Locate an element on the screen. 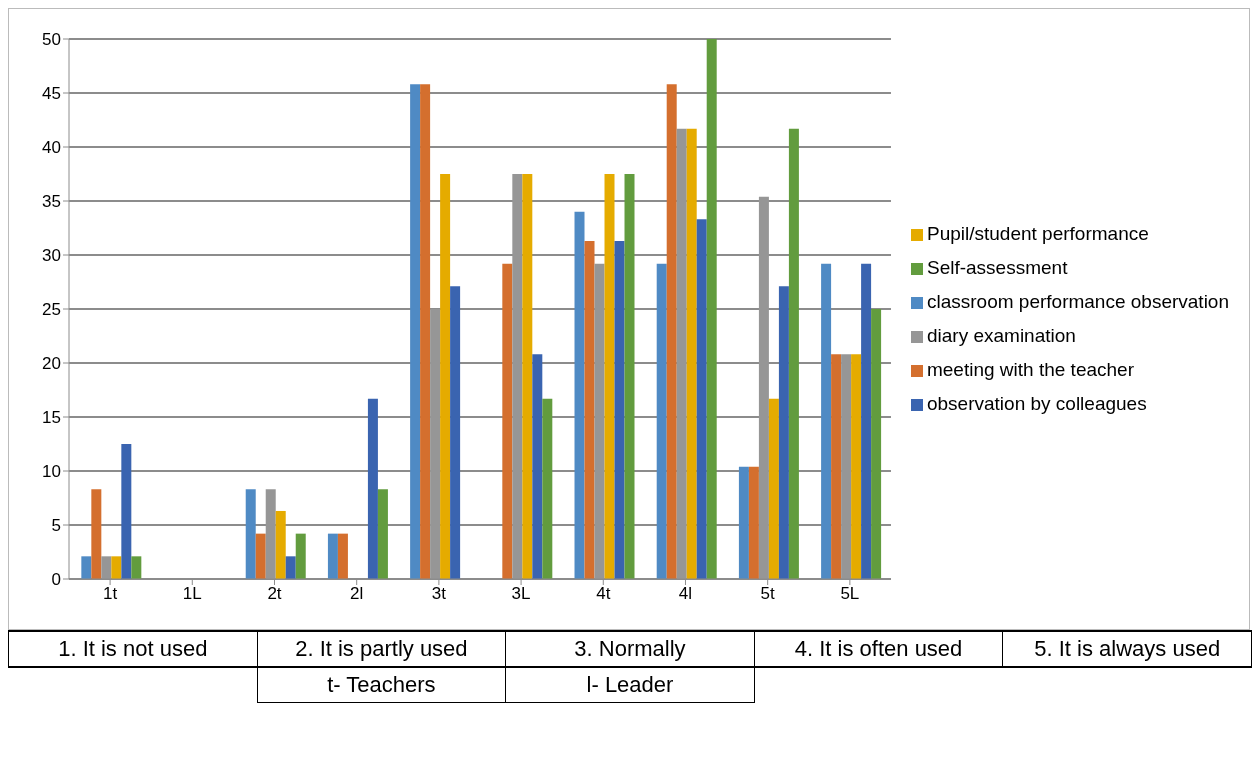 The width and height of the screenshot is (1260, 780). text: 4. It is often used is located at coordinates (878, 649).